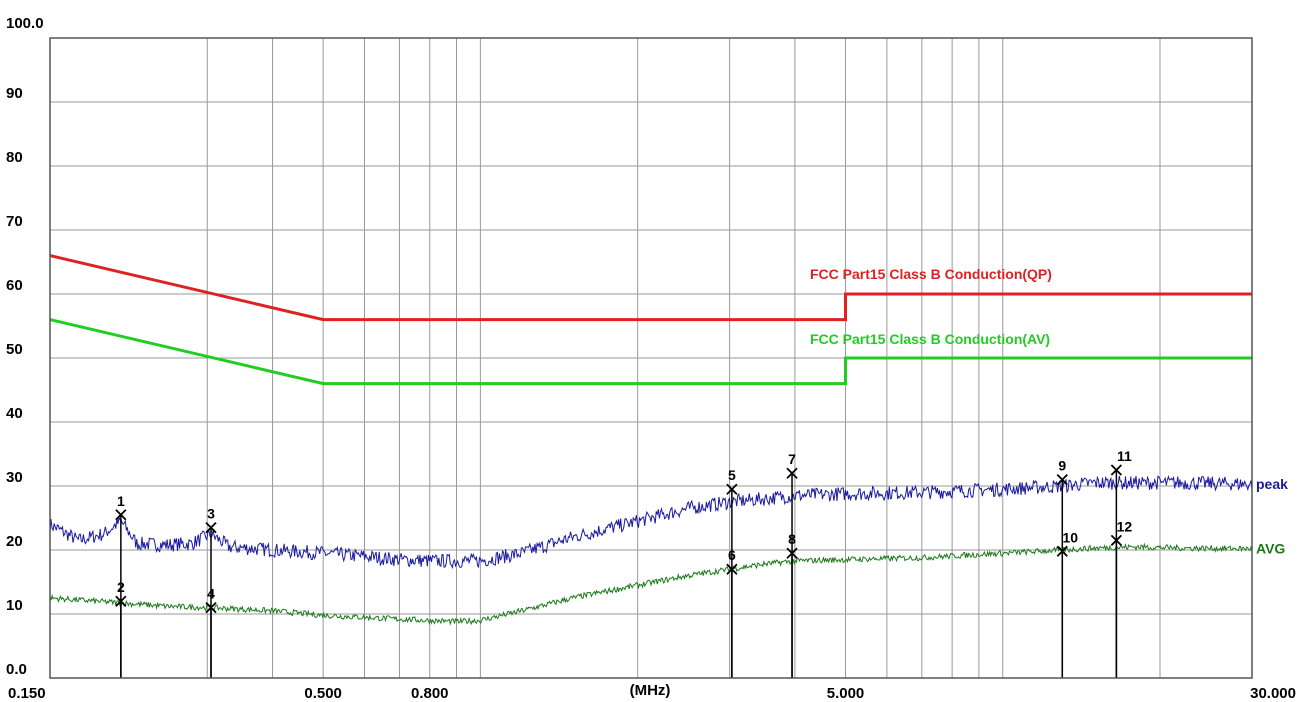 The image size is (1301, 702). What do you see at coordinates (931, 274) in the screenshot?
I see `limit-line-label: FCC Part15 Class B Conduction(QP)` at bounding box center [931, 274].